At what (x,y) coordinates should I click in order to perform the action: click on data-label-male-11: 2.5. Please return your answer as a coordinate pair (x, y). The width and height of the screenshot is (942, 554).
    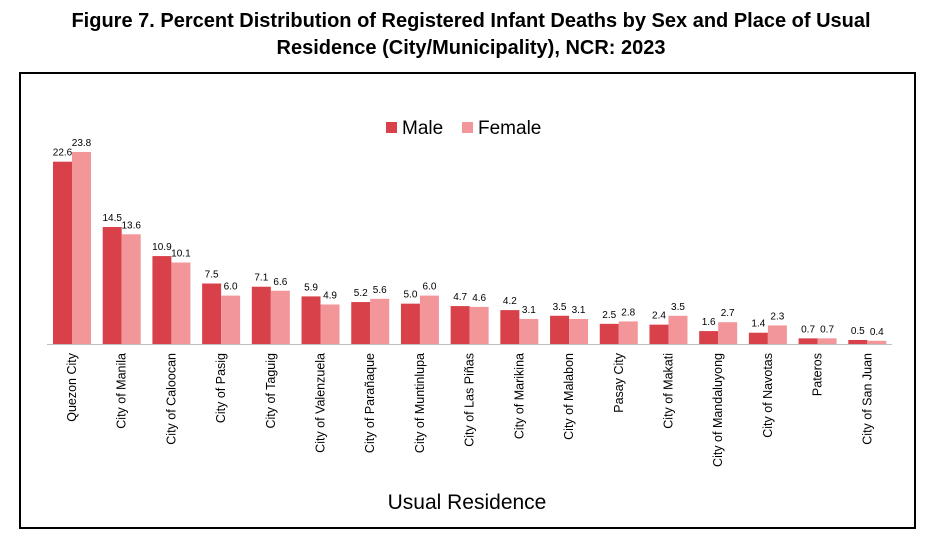
    Looking at the image, I should click on (609, 315).